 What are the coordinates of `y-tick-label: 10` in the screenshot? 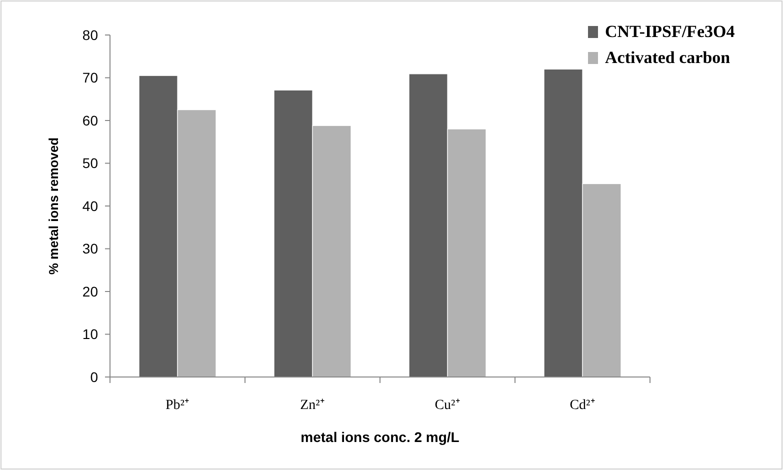 It's located at (90, 334).